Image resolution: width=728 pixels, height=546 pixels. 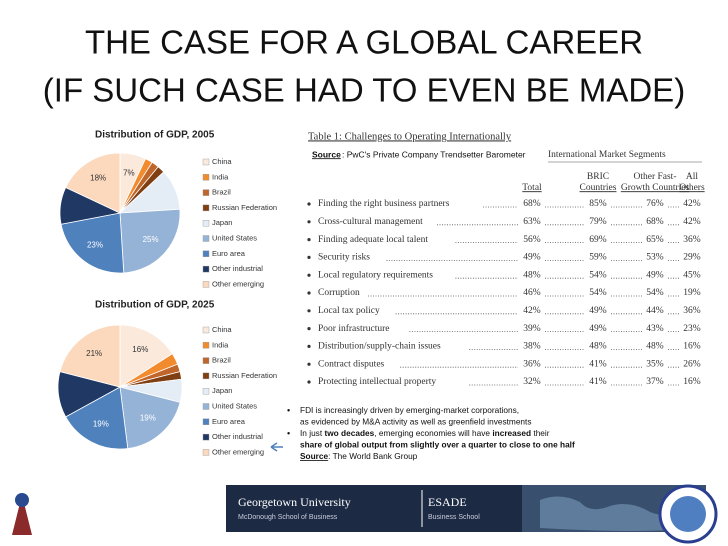 What do you see at coordinates (511, 433) in the screenshot?
I see `text-run: increased` at bounding box center [511, 433].